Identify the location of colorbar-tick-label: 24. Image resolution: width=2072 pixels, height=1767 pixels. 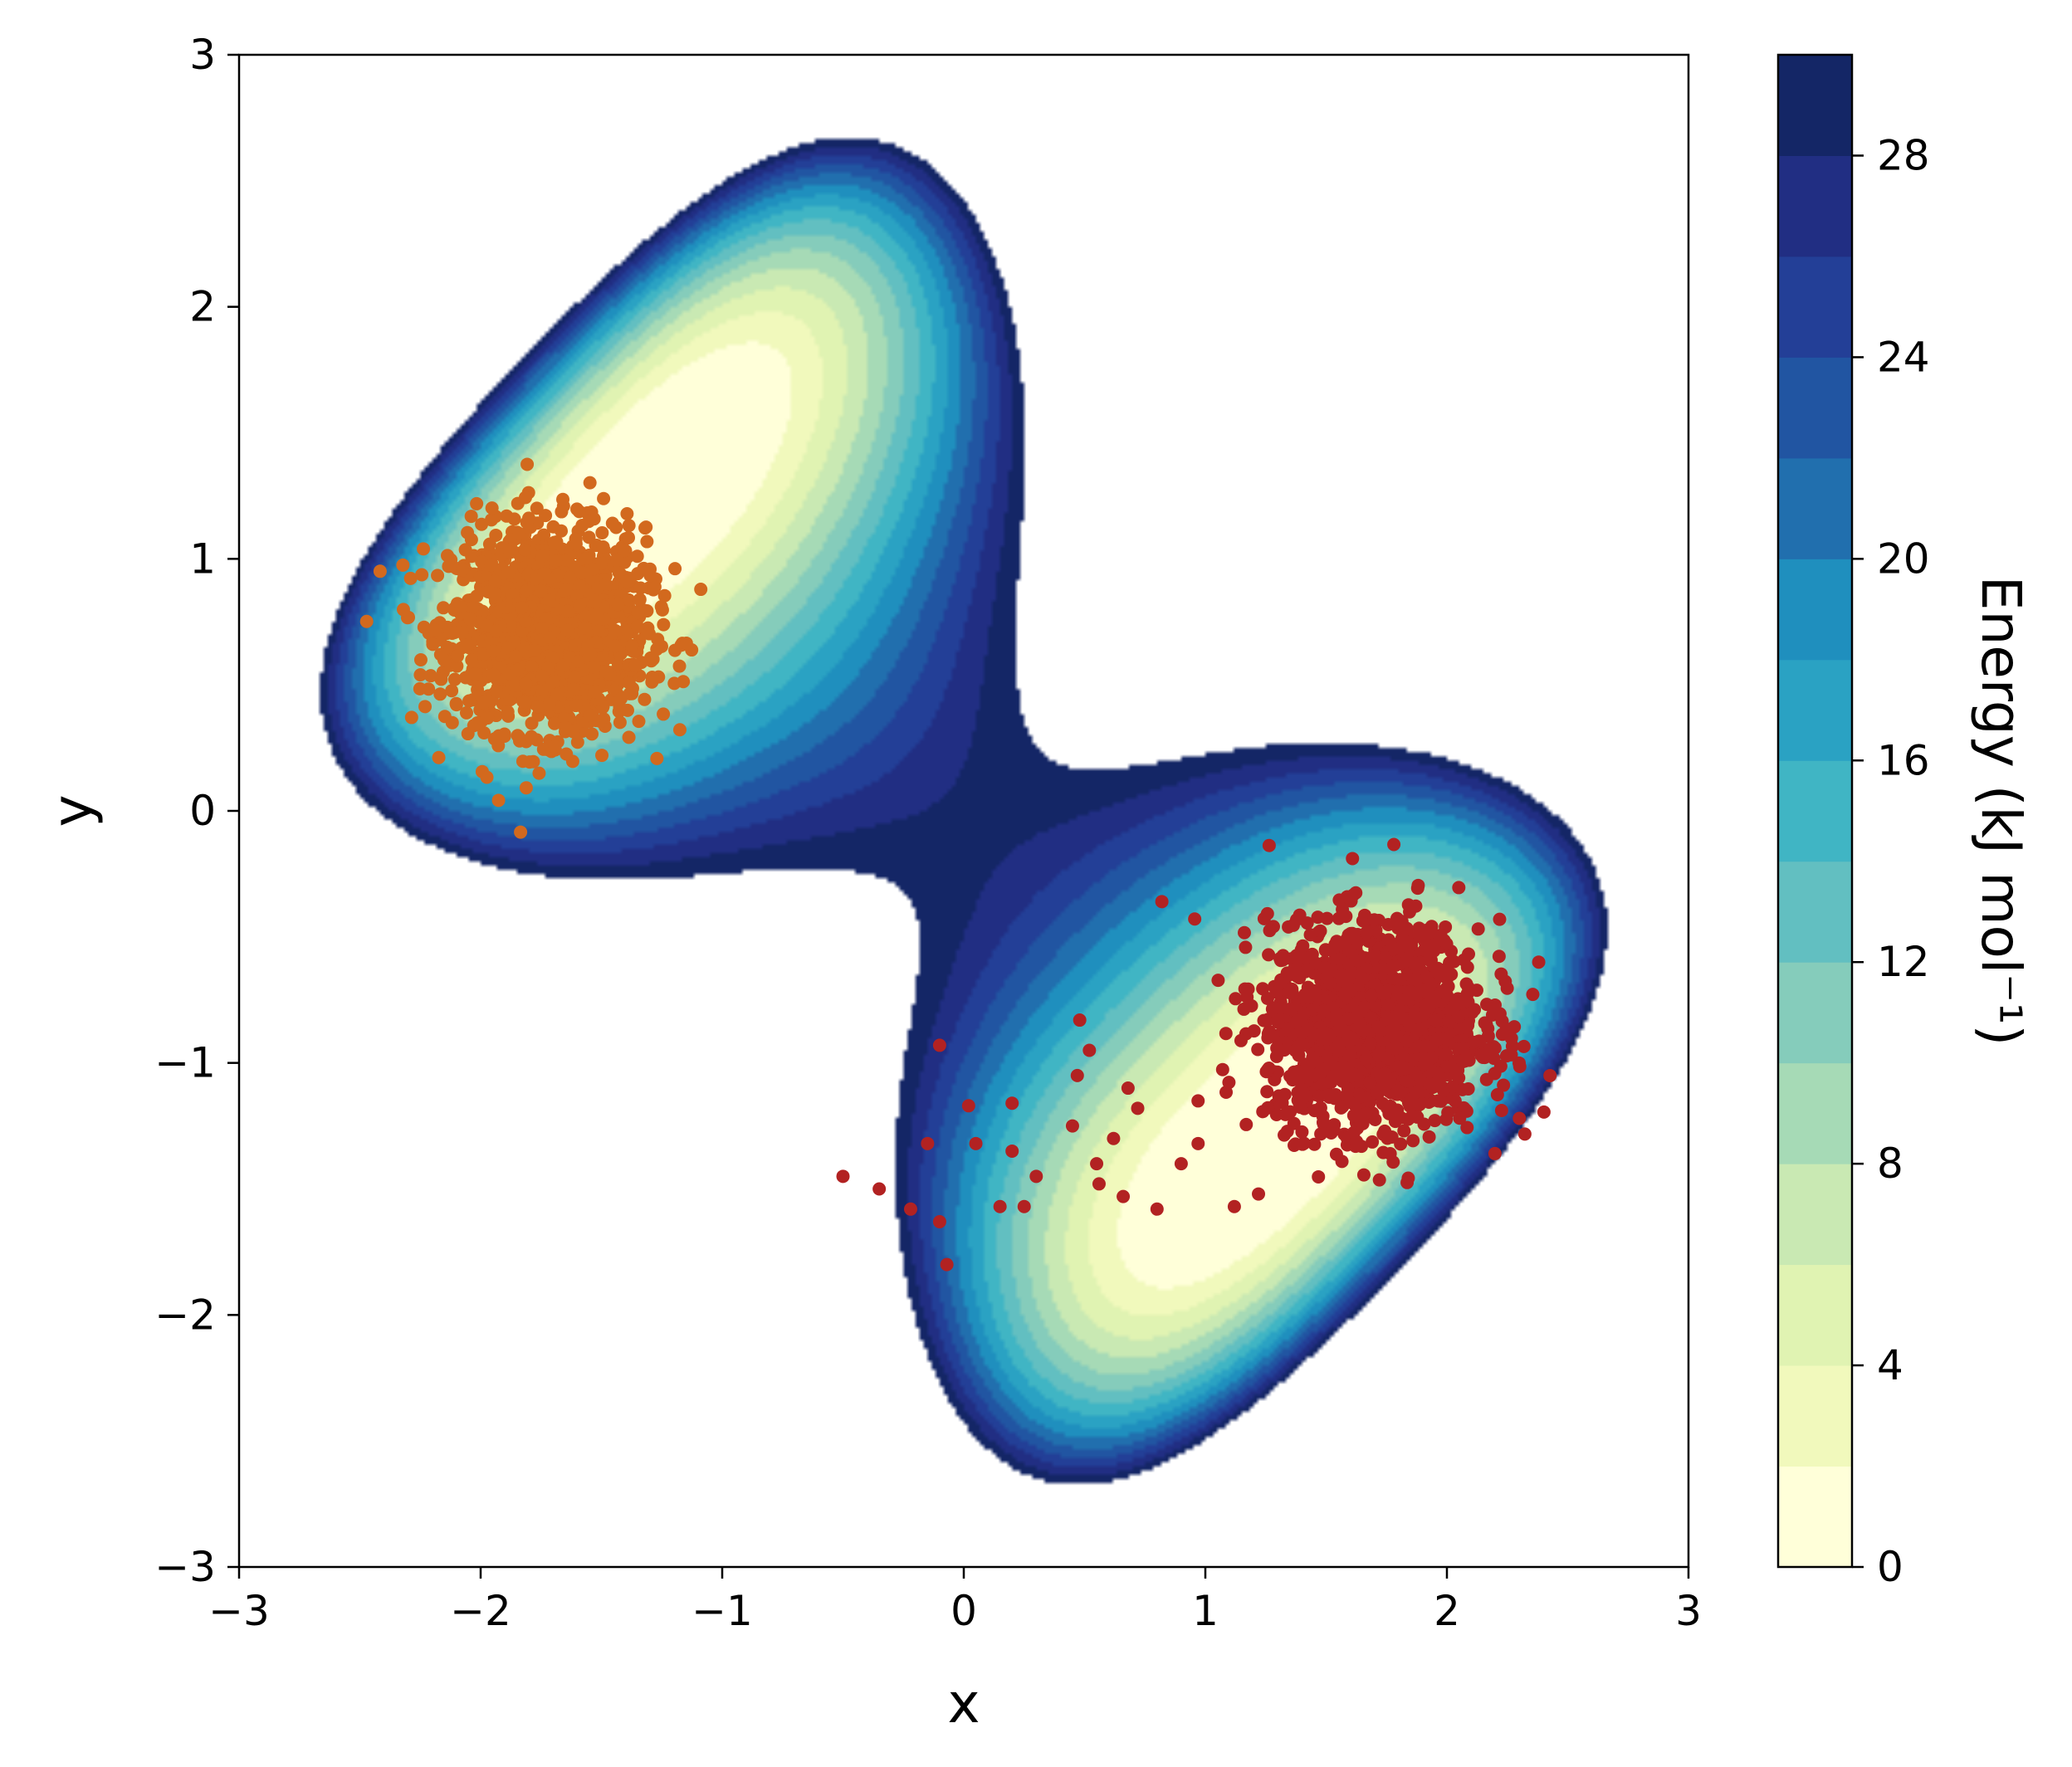
(1904, 357).